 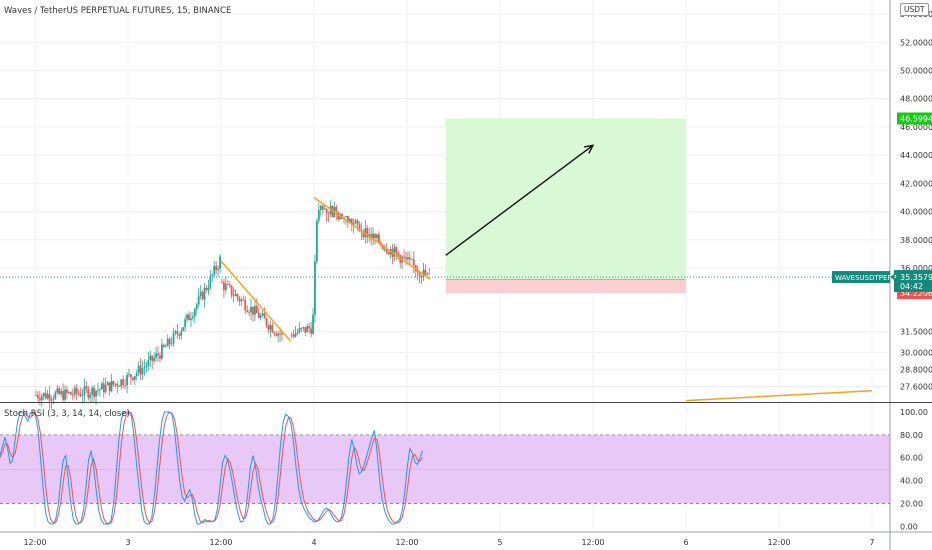 I want to click on osc-y-tick-label: 80.00, so click(x=911, y=435).